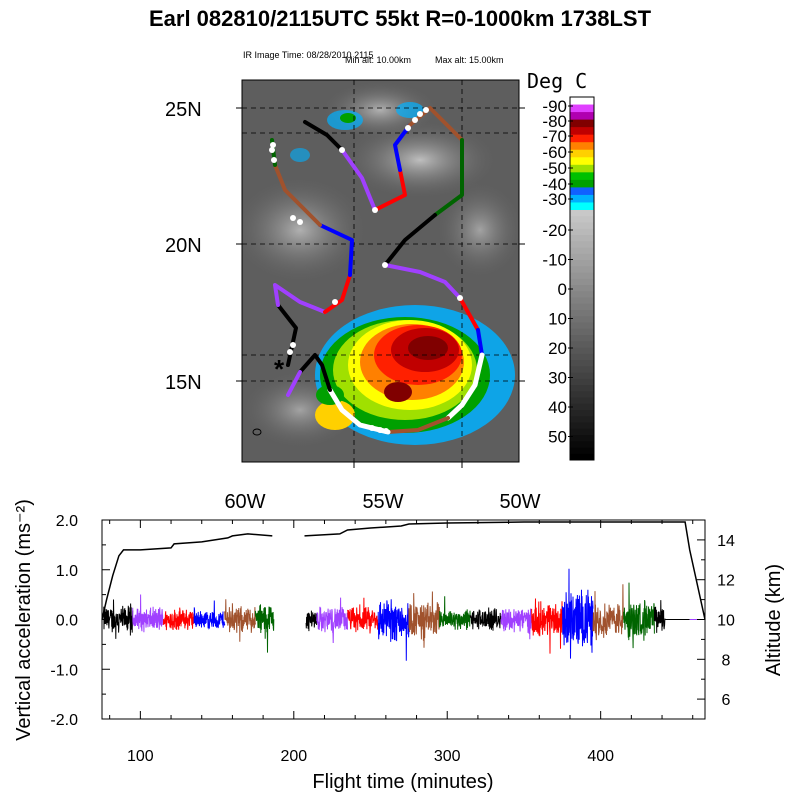  Describe the element at coordinates (398, 392) in the screenshot. I see `convection-core` at that location.